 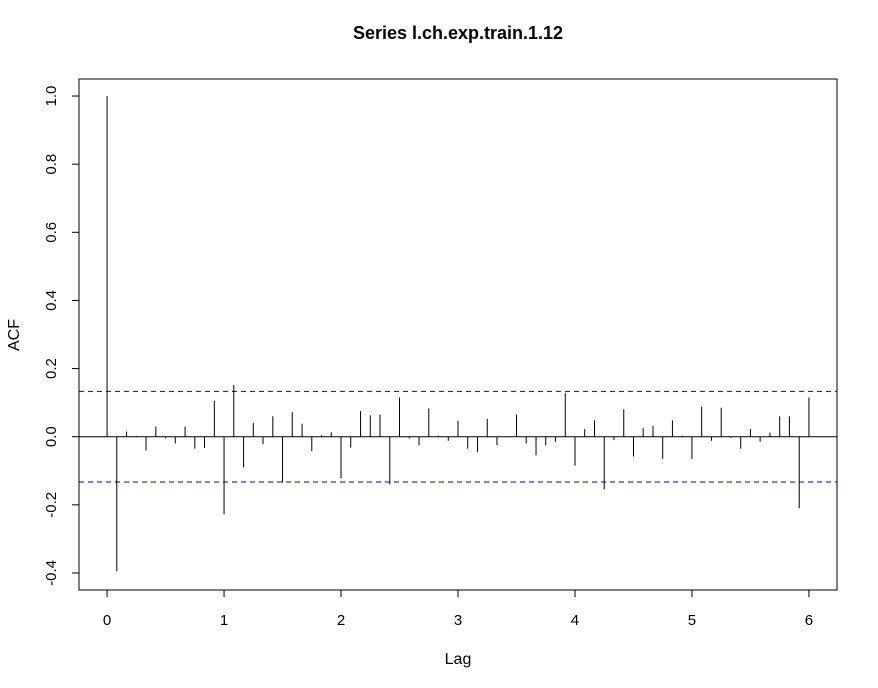 What do you see at coordinates (107, 620) in the screenshot?
I see `x-tick-label: 0` at bounding box center [107, 620].